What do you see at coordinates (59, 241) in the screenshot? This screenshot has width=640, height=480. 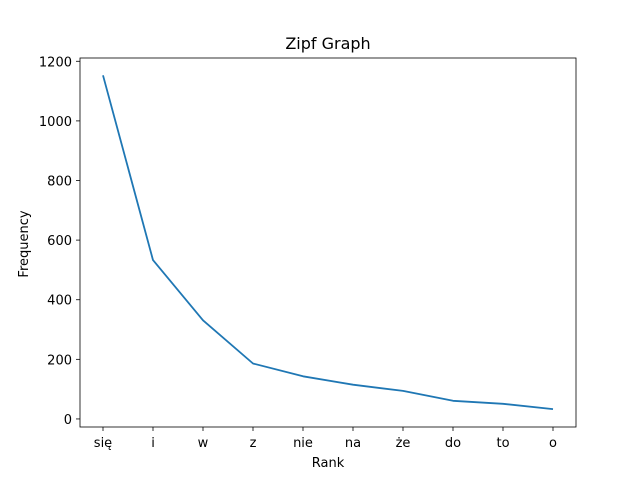 I see `y-tick-label-600: 600` at bounding box center [59, 241].